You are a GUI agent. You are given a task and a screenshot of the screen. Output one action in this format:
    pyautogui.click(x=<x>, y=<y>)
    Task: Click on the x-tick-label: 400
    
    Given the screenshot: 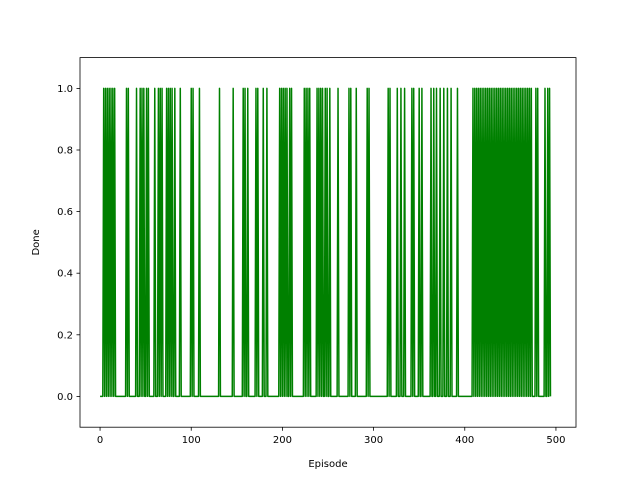 What is the action you would take?
    pyautogui.click(x=464, y=440)
    